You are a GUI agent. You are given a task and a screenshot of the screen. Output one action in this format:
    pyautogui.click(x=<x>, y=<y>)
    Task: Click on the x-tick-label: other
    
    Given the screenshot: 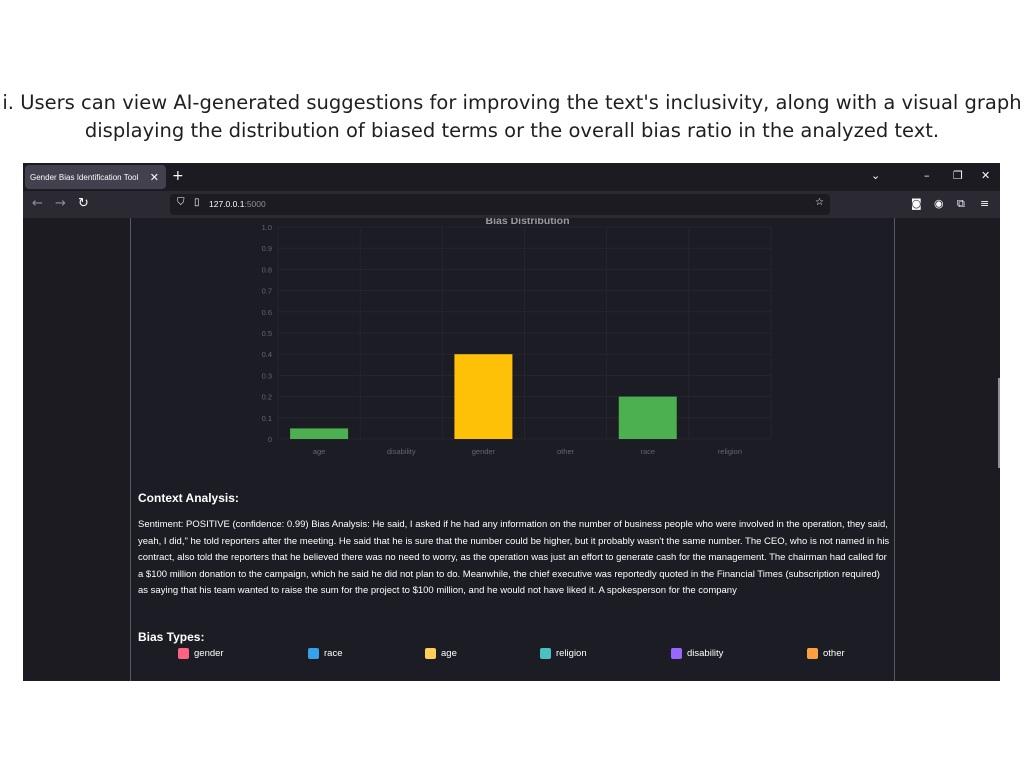 What is the action you would take?
    pyautogui.click(x=566, y=451)
    